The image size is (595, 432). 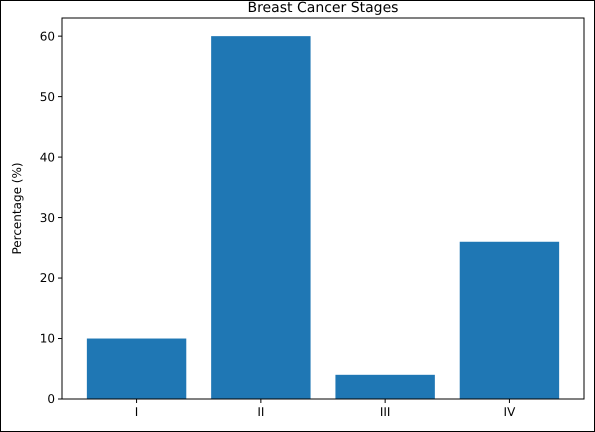 I want to click on x-tick-label: I, so click(x=136, y=412).